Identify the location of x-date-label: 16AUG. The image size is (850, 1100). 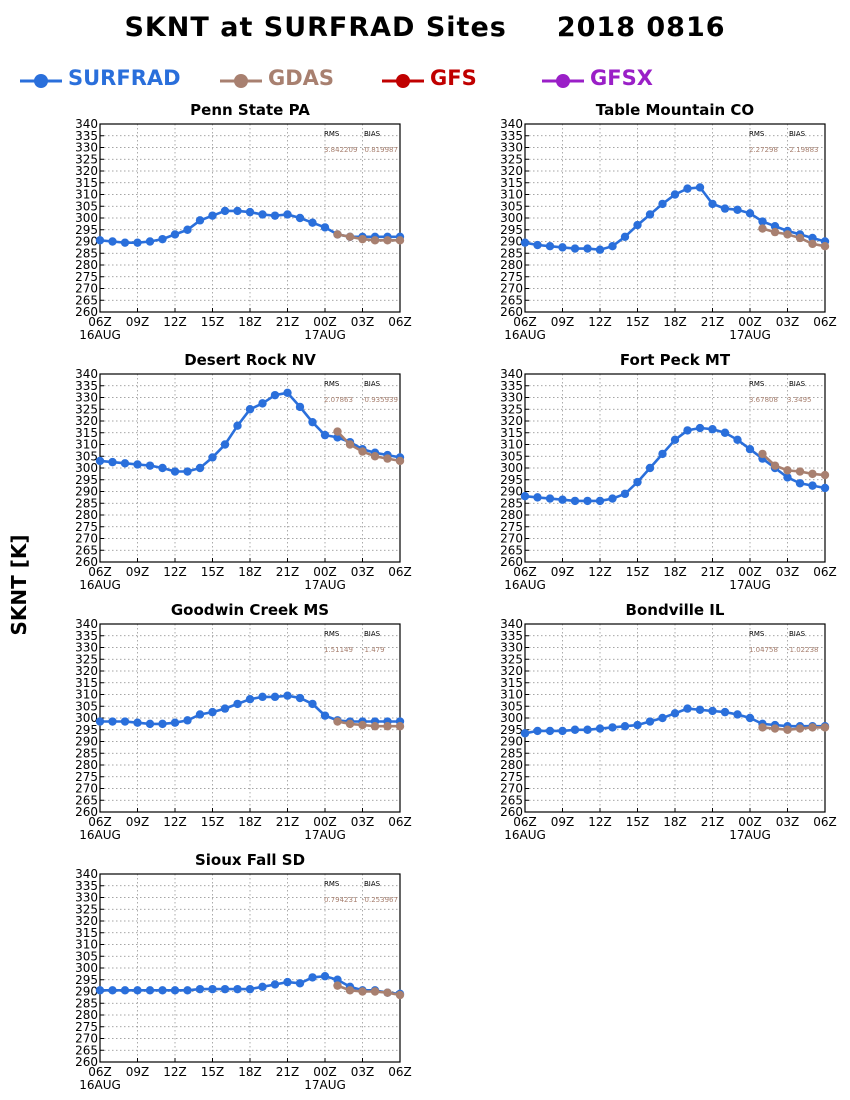
(100, 1085).